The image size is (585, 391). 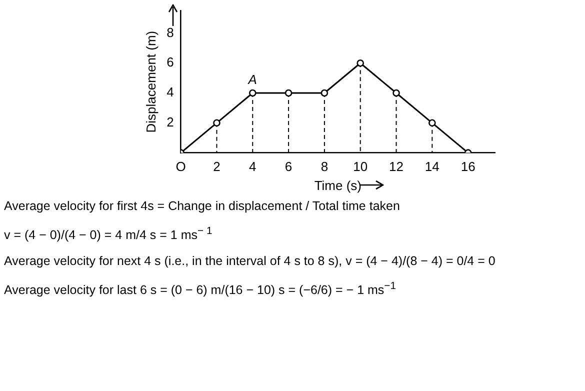 I want to click on y-tick-label: 6, so click(x=170, y=62).